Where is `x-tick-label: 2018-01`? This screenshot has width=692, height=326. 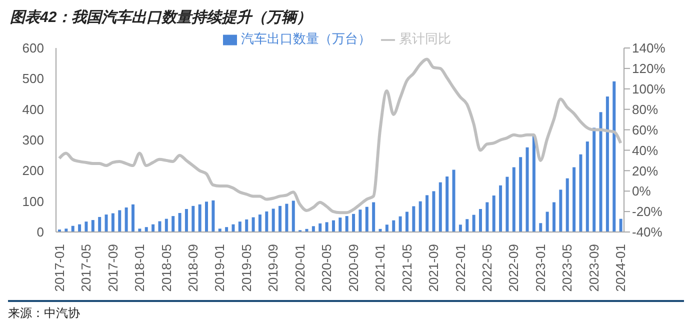 x-tick-label: 2018-01 is located at coordinates (140, 268).